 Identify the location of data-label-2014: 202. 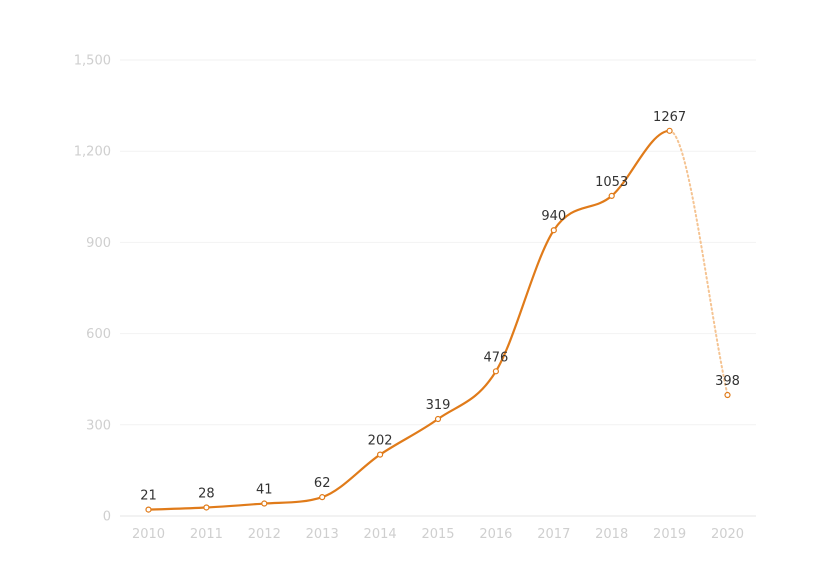
(380, 441).